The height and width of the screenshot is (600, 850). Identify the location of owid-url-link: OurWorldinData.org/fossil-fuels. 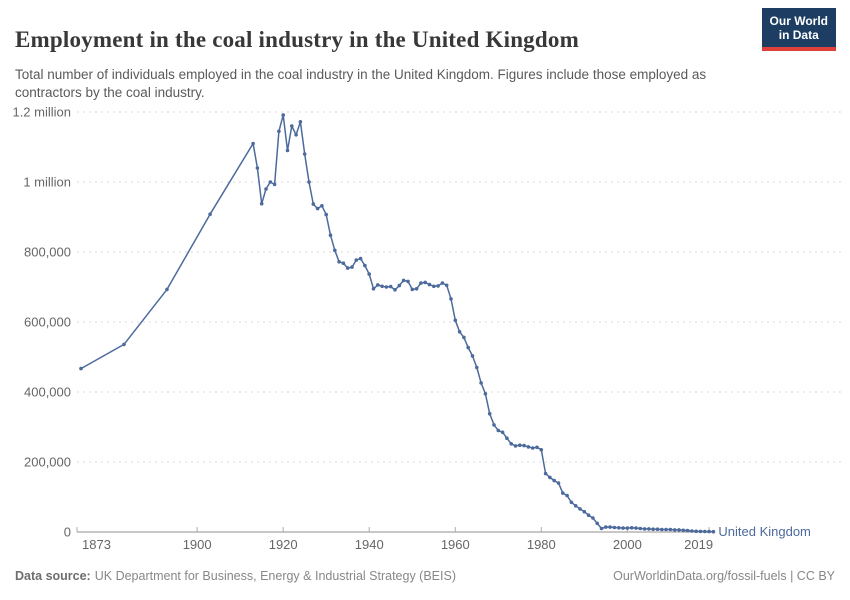
(700, 576).